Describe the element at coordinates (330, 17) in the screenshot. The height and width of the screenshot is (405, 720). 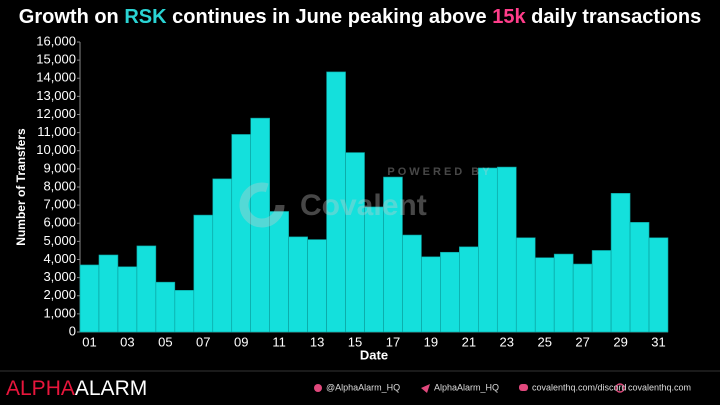
I see `title-part: continues in June peaking above` at that location.